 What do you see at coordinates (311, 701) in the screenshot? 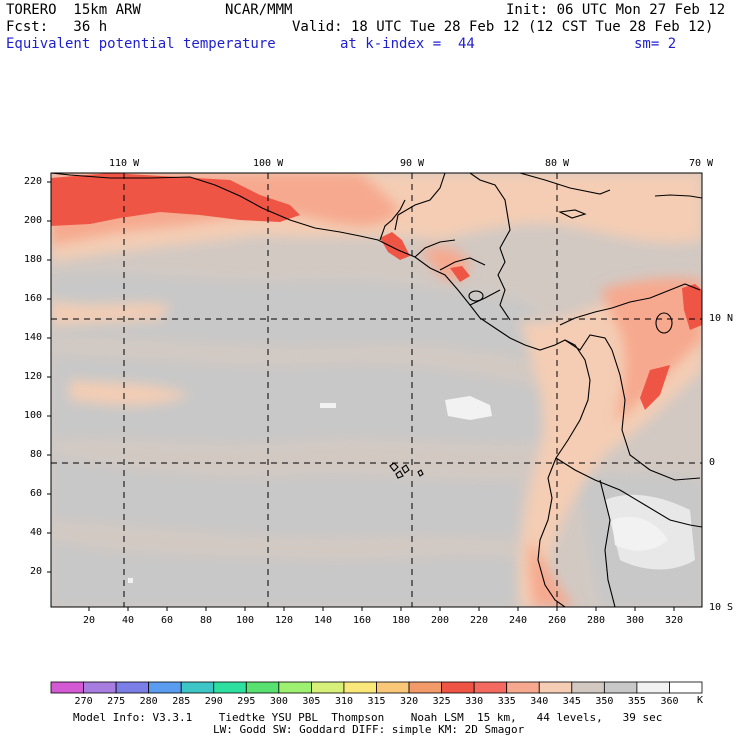
I see `colorbar-value-label: 305` at bounding box center [311, 701].